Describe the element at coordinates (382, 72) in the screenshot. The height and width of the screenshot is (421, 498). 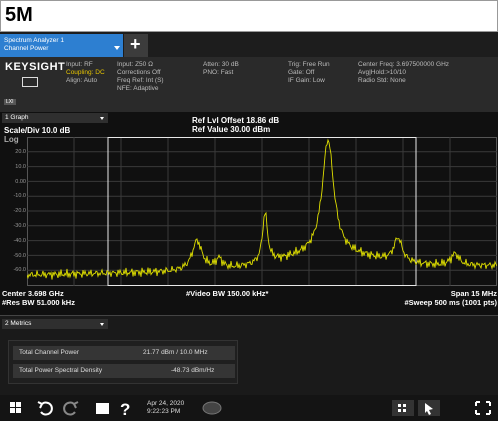
I see `setting: Avg|Hold:>10/10` at that location.